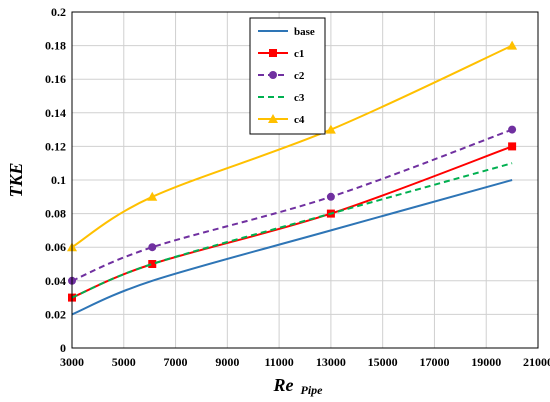 This screenshot has width=550, height=402. Describe the element at coordinates (124, 362) in the screenshot. I see `x-tick-label: 5000` at that location.